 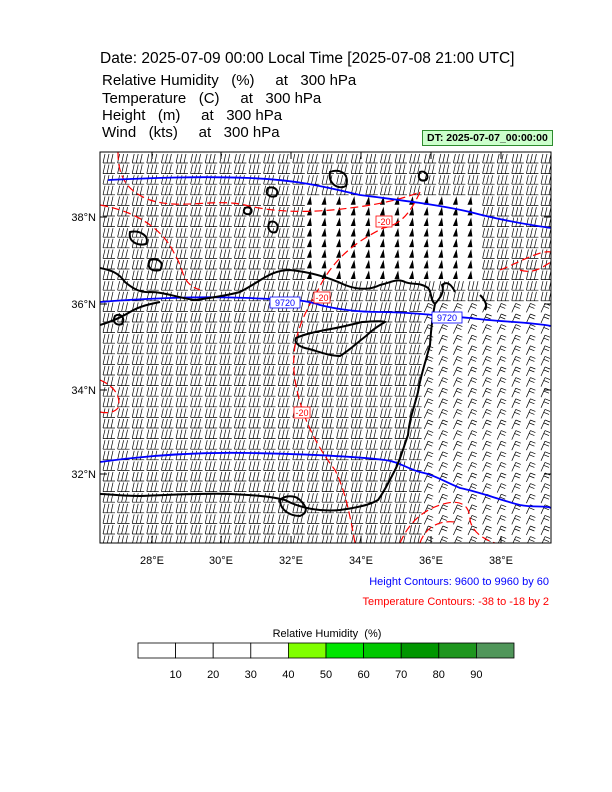 I want to click on lat-label: 36°N, so click(x=83, y=305).